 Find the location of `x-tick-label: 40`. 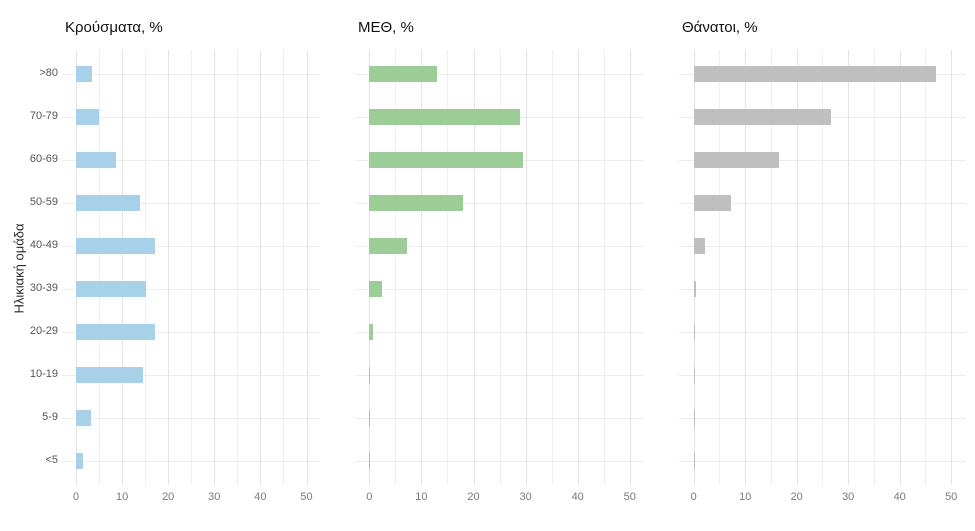

x-tick-label: 40 is located at coordinates (260, 497).